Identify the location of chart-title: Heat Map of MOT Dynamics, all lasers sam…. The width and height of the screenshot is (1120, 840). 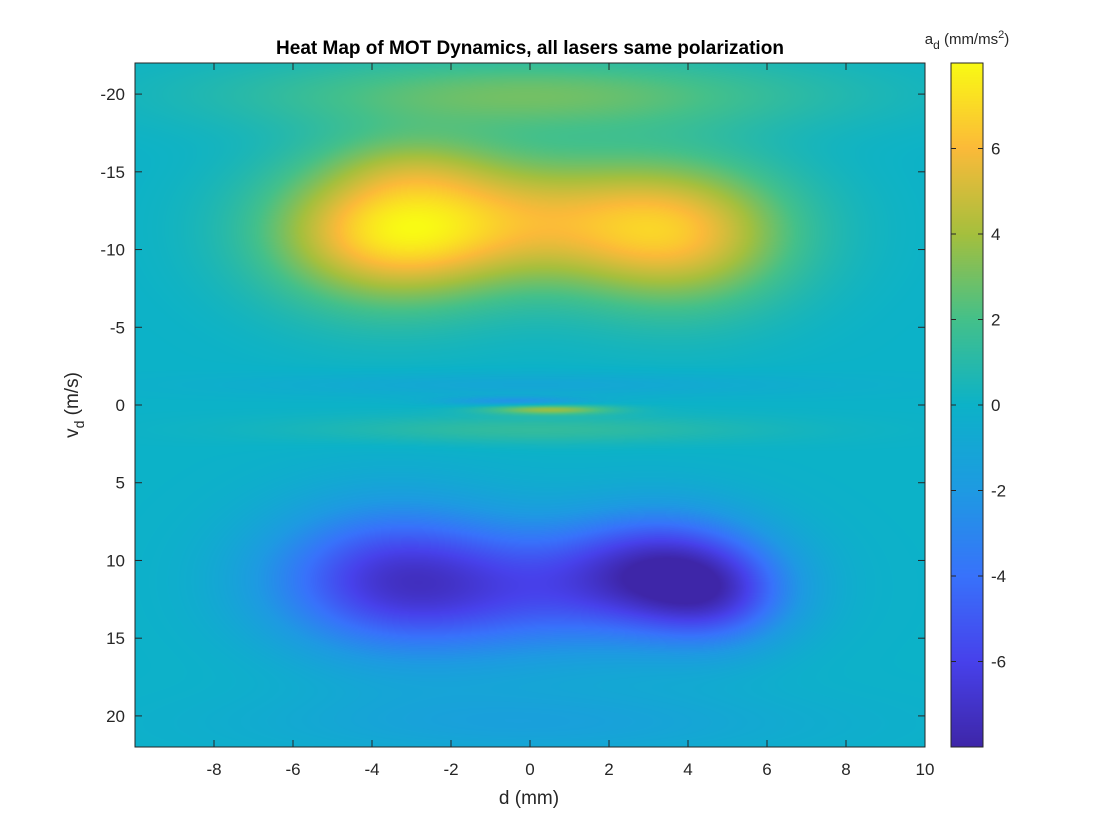
(530, 48).